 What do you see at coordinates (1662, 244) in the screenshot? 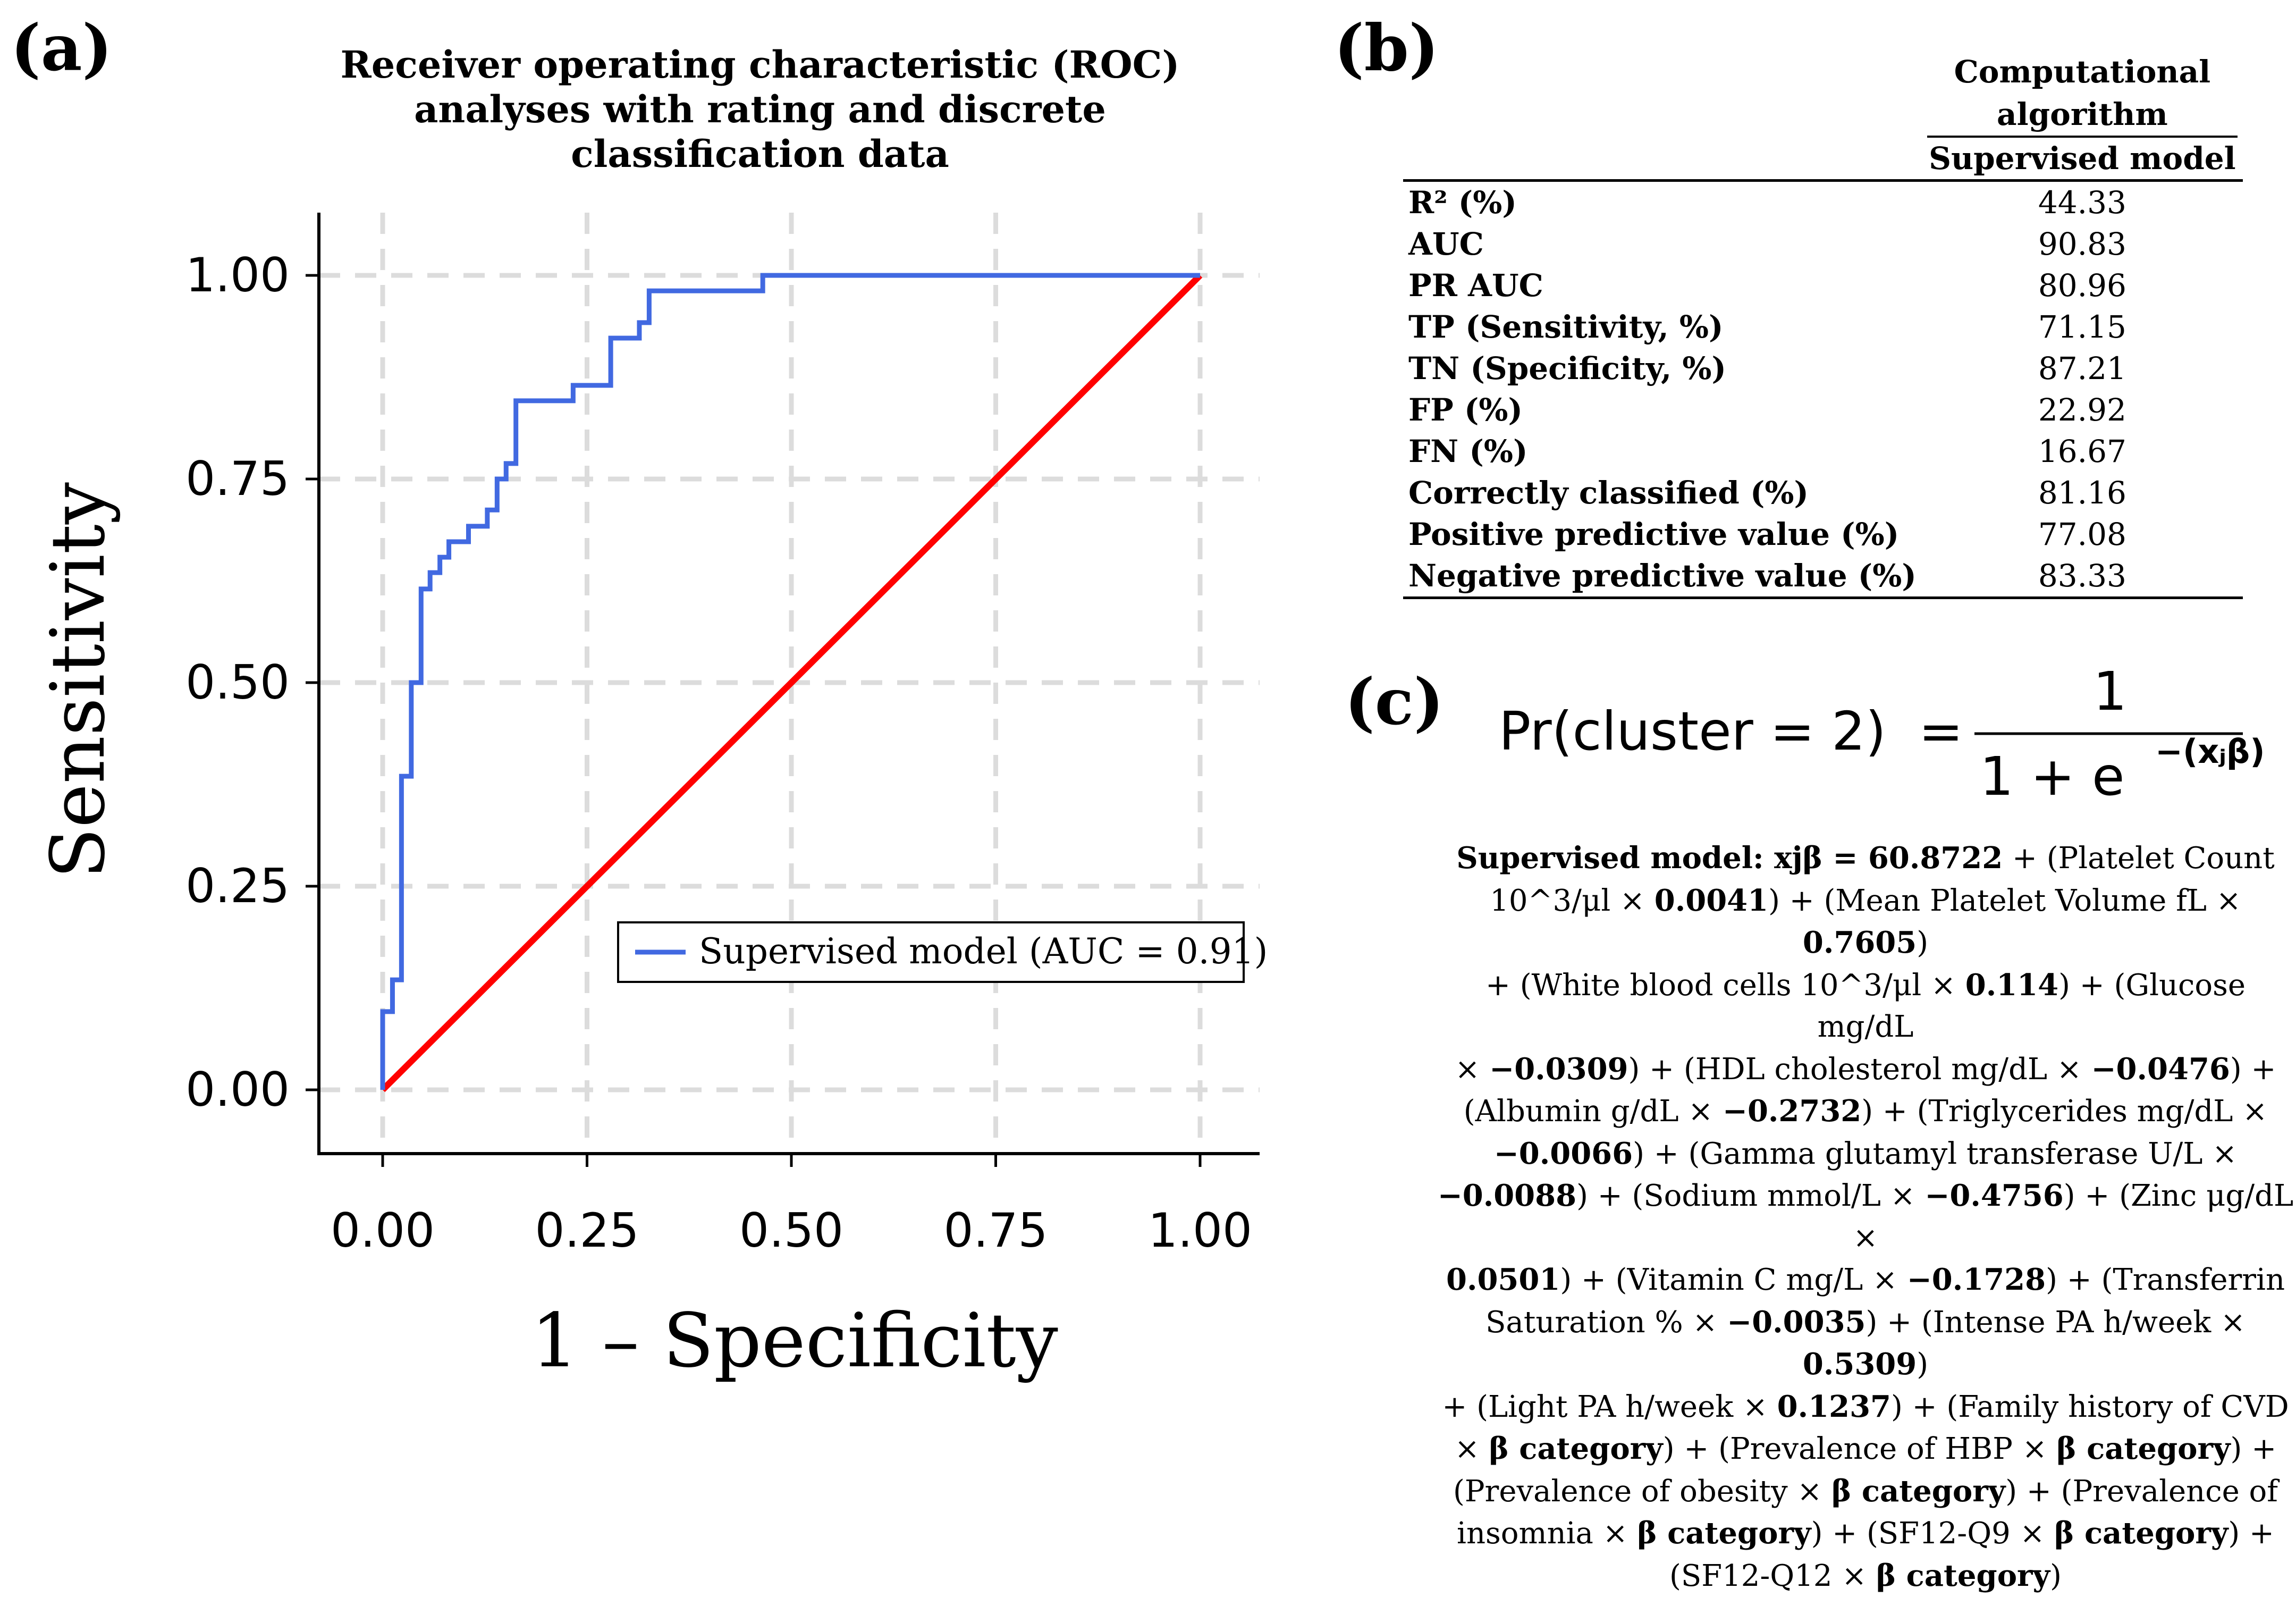
I see `metric-label: AUC` at bounding box center [1662, 244].